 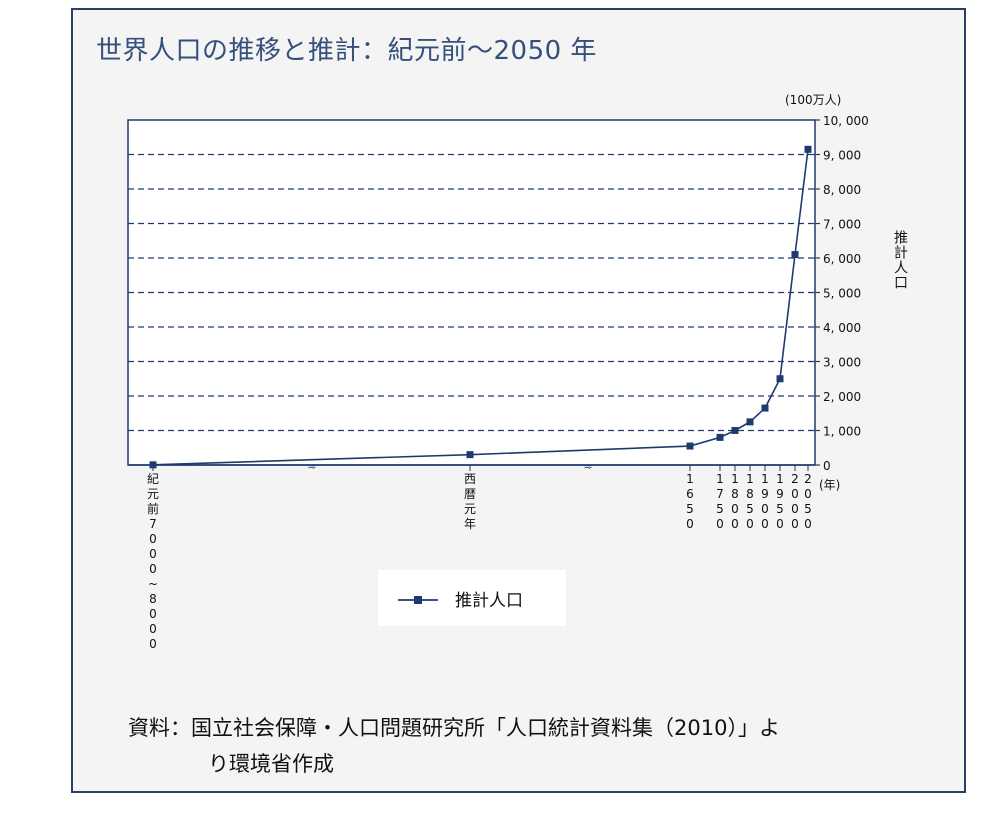 What do you see at coordinates (829, 485) in the screenshot?
I see `x-unit-label: (年)` at bounding box center [829, 485].